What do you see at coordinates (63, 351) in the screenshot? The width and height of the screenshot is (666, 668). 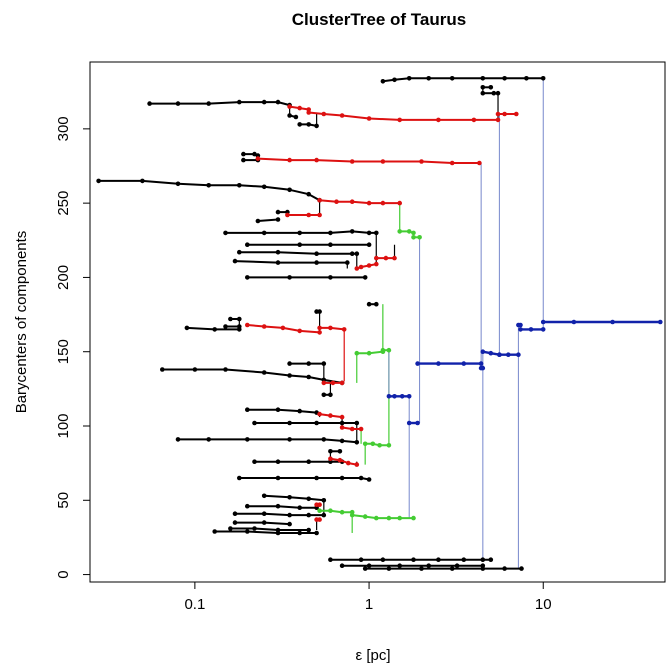 I see `y-tick-label: 150` at bounding box center [63, 351].